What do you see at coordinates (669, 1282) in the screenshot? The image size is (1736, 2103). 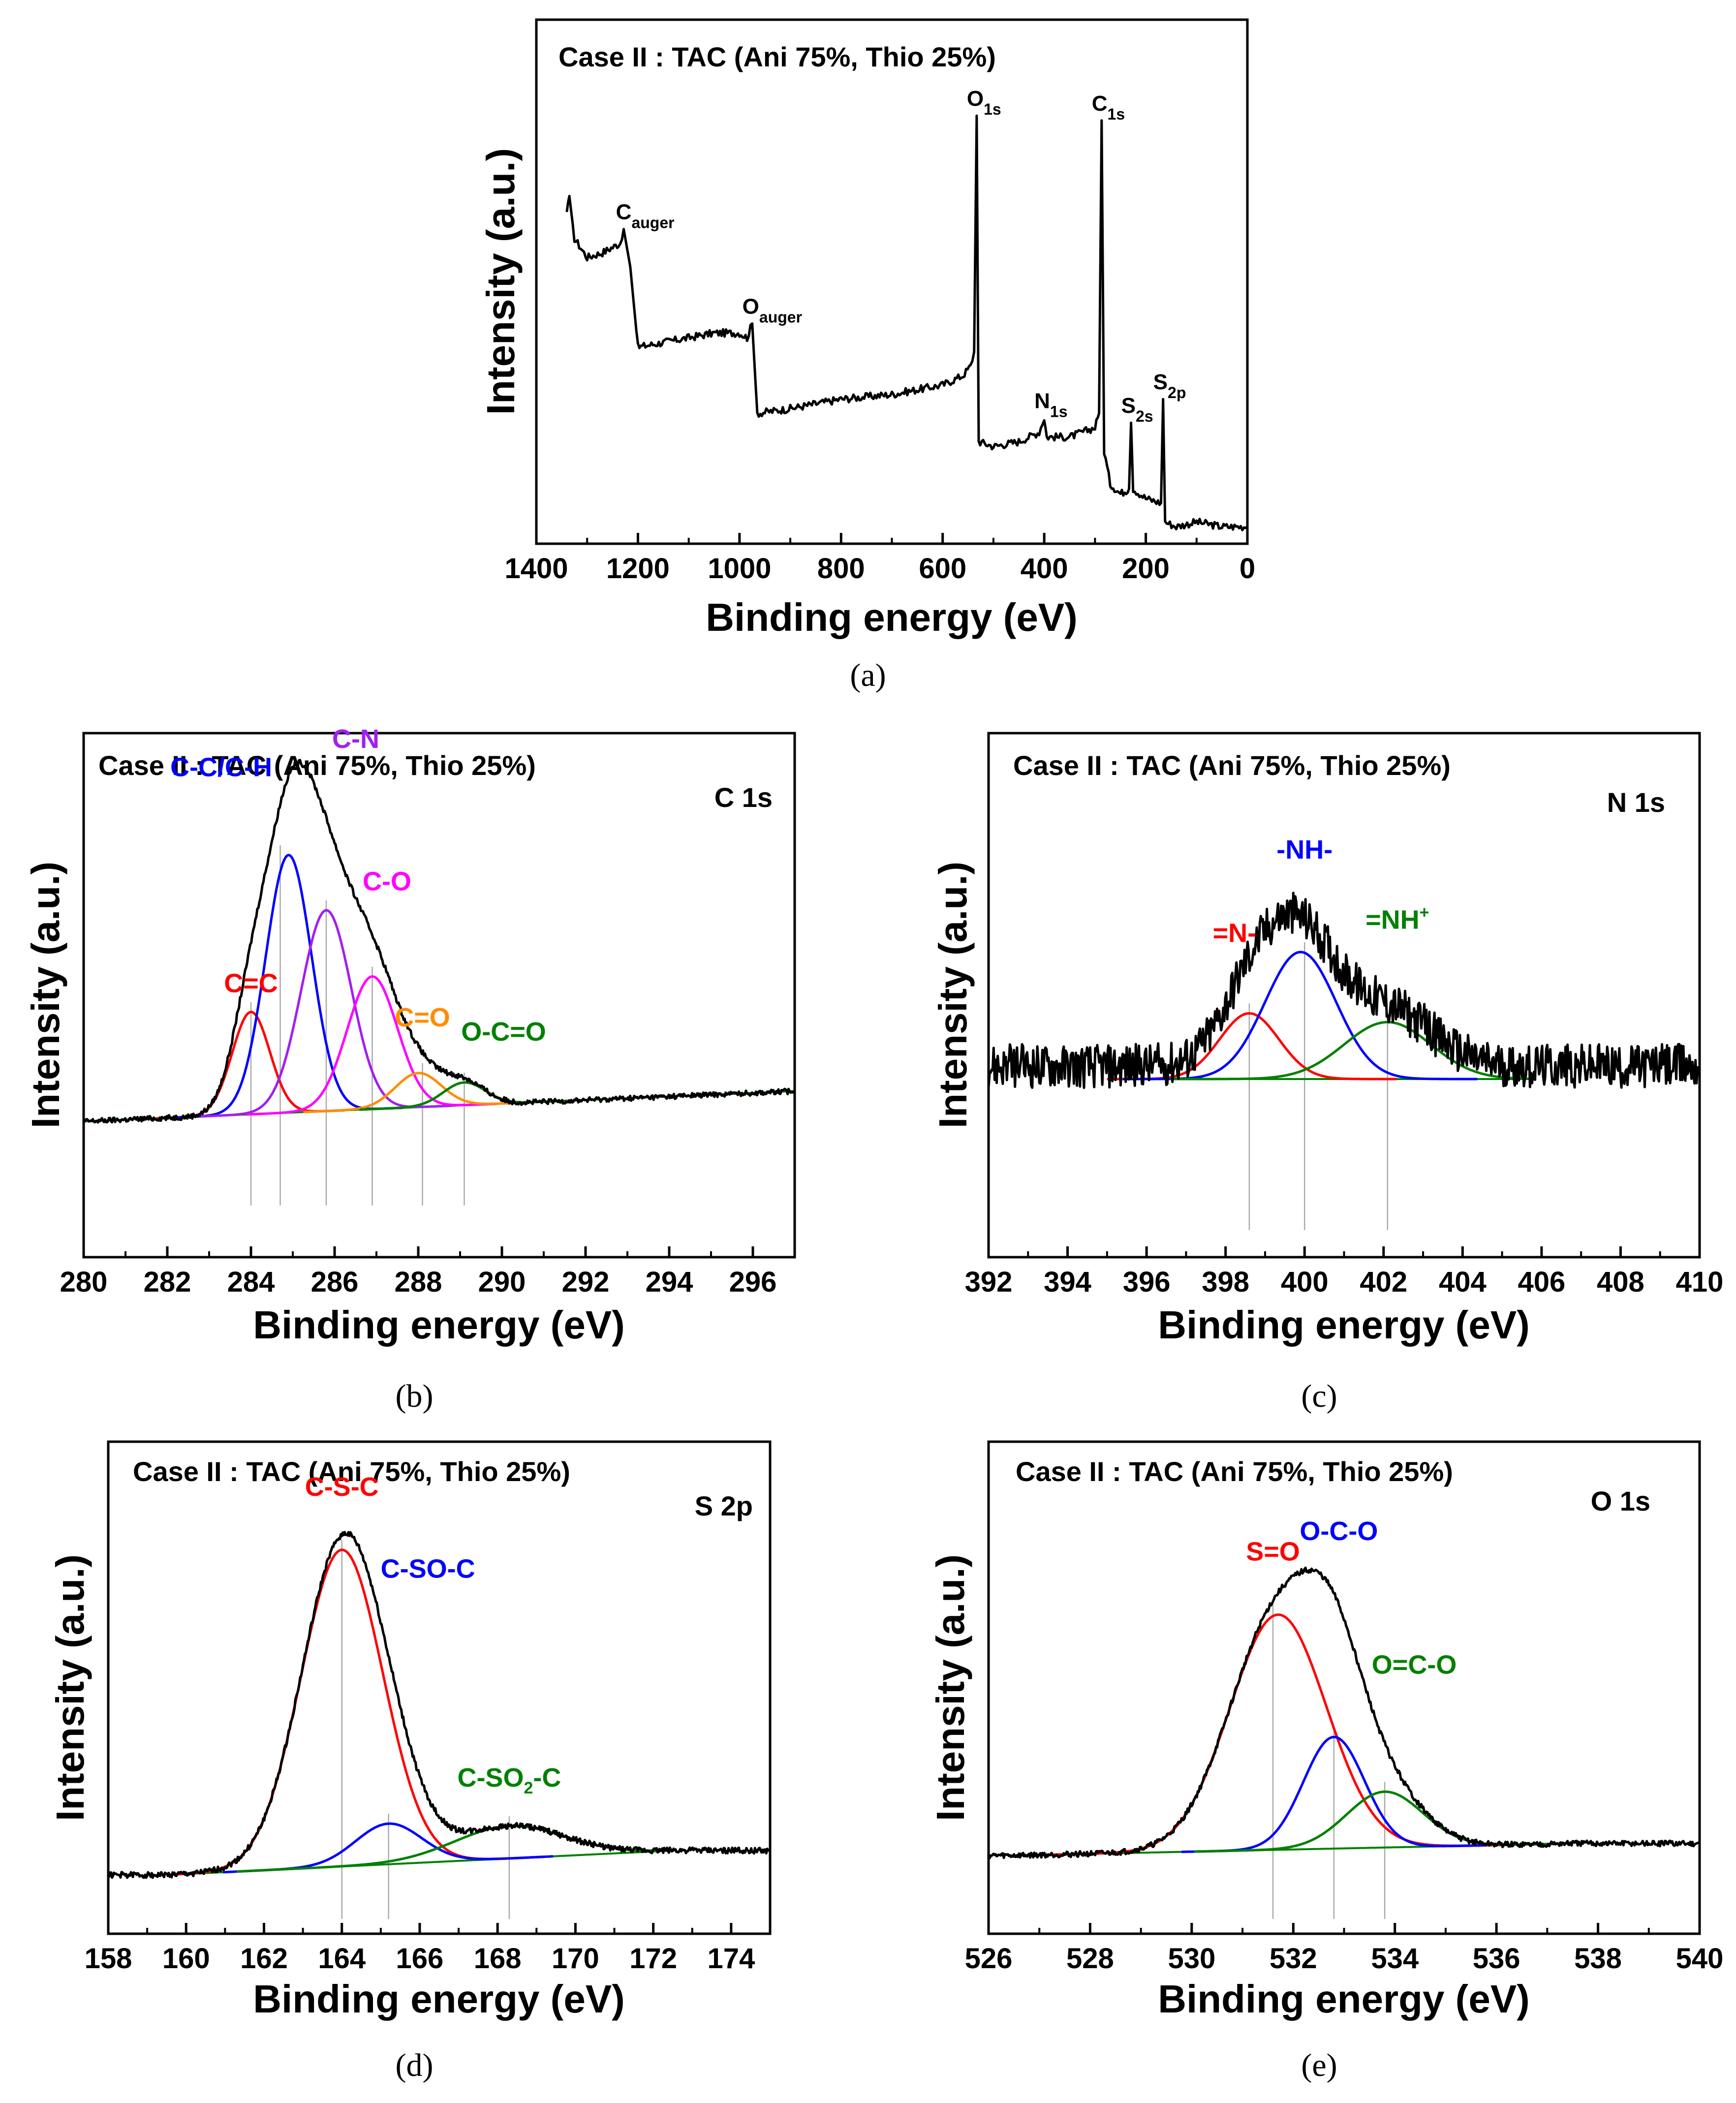 I see `x-tick-label: 294` at bounding box center [669, 1282].